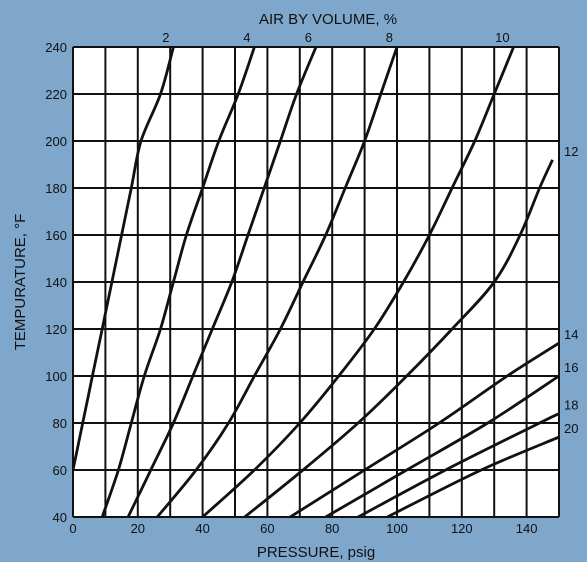  What do you see at coordinates (202, 528) in the screenshot?
I see `x-tick-label: 40` at bounding box center [202, 528].